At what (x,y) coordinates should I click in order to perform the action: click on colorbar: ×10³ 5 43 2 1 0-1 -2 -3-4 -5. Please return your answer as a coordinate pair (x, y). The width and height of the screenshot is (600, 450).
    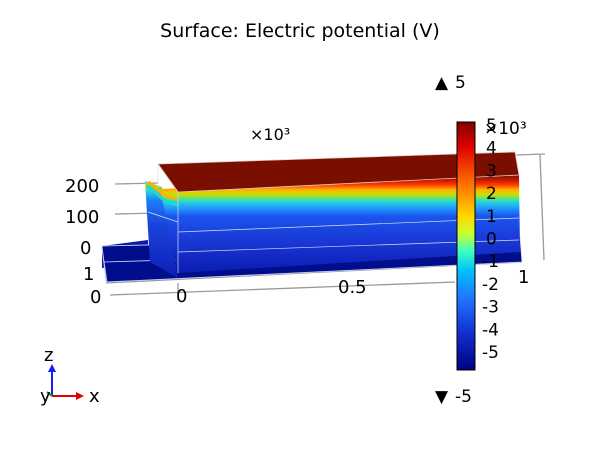
    Looking at the image, I should click on (491, 243).